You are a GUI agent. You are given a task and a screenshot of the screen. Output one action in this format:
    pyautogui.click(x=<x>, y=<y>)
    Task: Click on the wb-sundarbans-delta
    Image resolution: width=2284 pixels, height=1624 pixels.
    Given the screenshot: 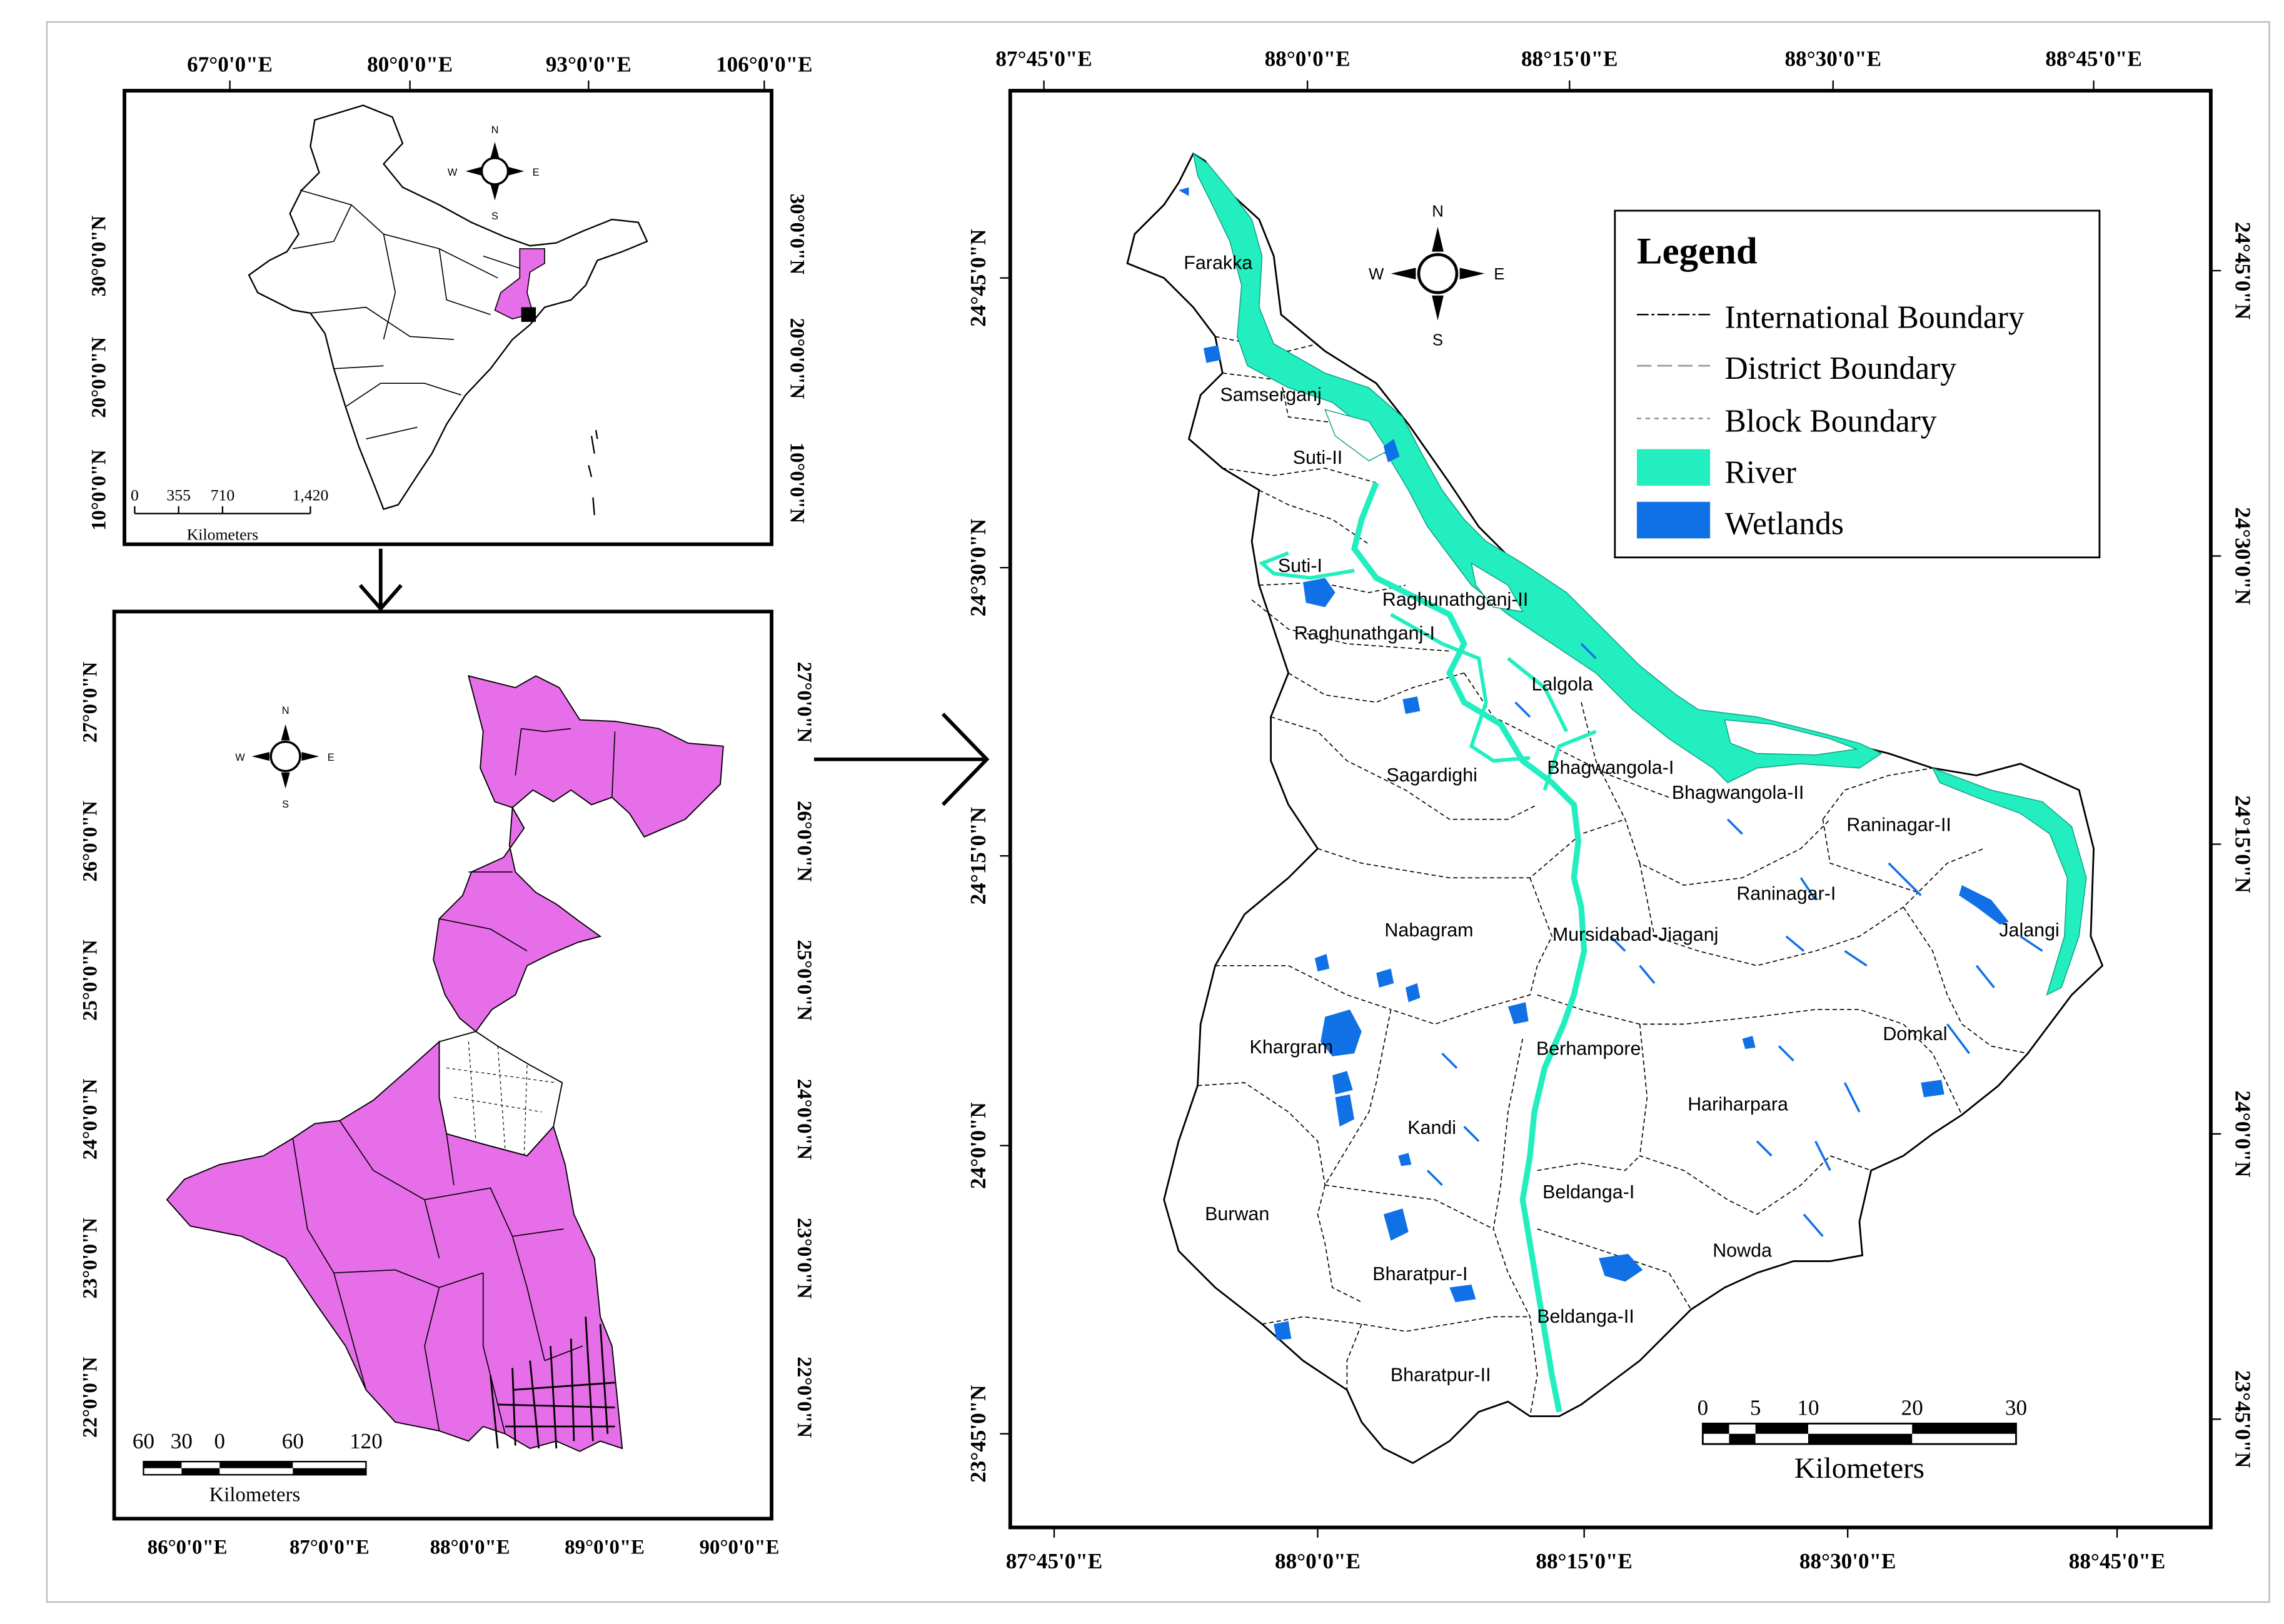 What is the action you would take?
    pyautogui.click(x=553, y=1382)
    